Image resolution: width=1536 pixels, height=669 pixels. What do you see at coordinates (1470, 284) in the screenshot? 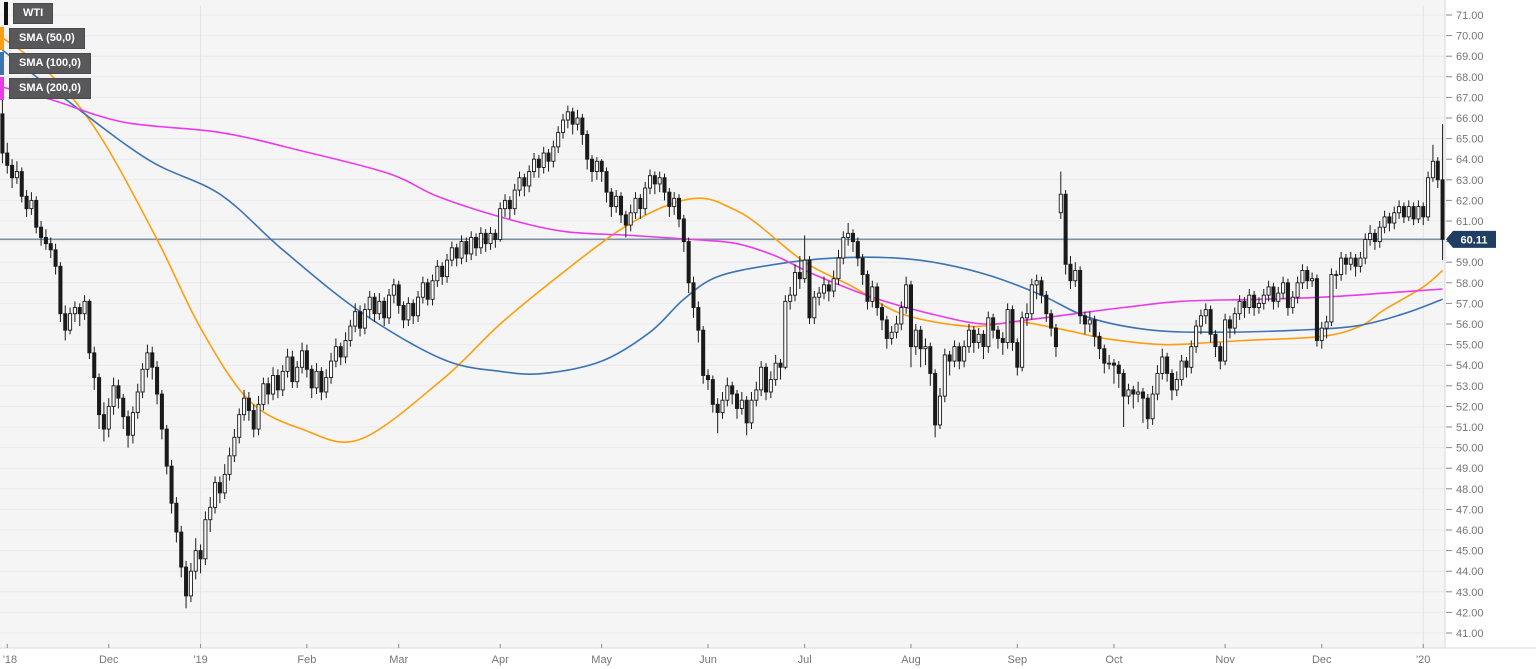
I see `price-tick-label: 58.00` at bounding box center [1470, 284].